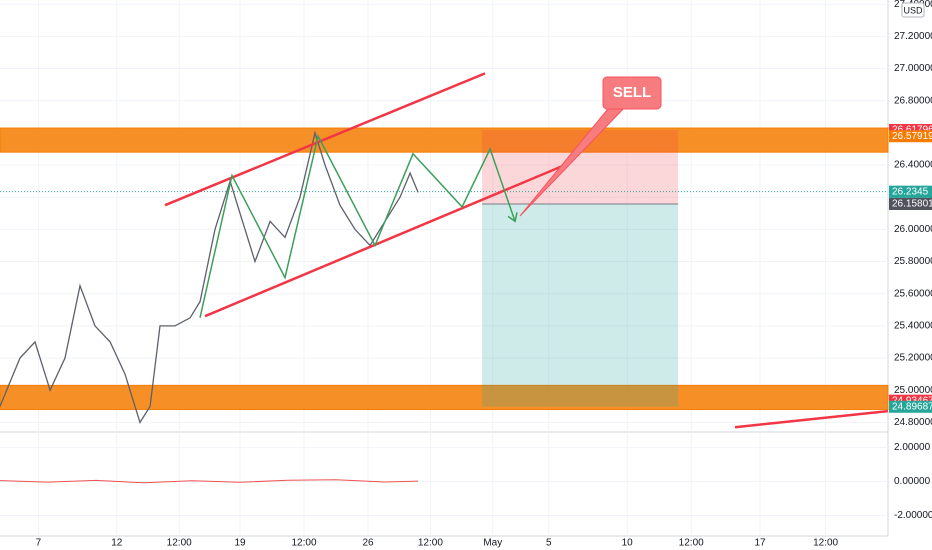 The image size is (932, 550). Describe the element at coordinates (580, 166) in the screenshot. I see `stop-area` at that location.